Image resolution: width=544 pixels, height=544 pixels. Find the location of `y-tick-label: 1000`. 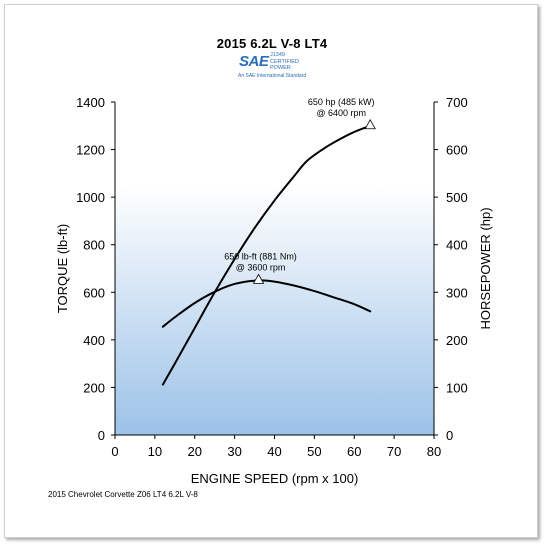

y-tick-label: 1000 is located at coordinates (90, 197).